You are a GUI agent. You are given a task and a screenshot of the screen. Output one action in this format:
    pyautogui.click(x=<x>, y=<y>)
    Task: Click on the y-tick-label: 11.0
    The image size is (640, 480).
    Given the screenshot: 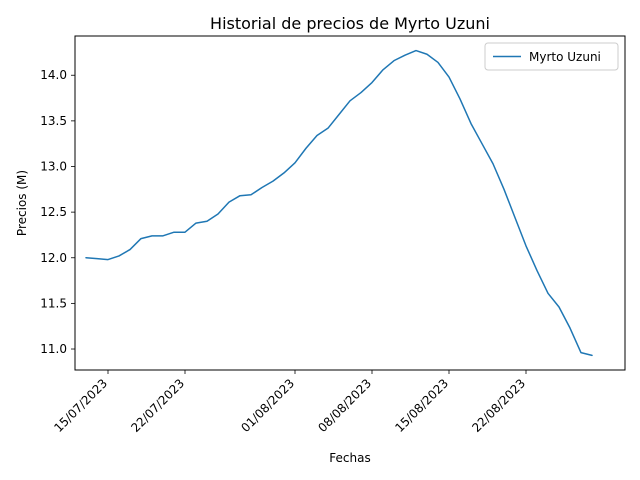 What is the action you would take?
    pyautogui.click(x=53, y=349)
    